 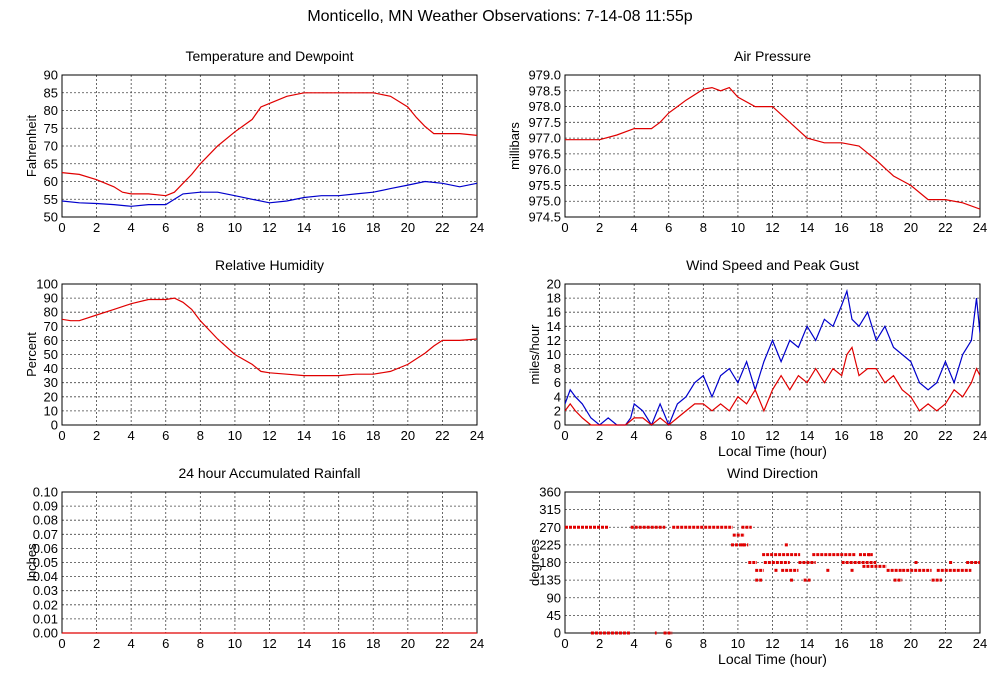 What do you see at coordinates (554, 615) in the screenshot?
I see `y-tick-label: 45` at bounding box center [554, 615].